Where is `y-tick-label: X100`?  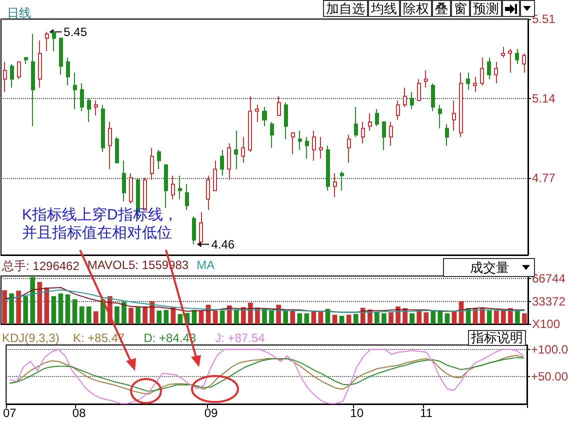
y-tick-label: X100 is located at coordinates (546, 324).